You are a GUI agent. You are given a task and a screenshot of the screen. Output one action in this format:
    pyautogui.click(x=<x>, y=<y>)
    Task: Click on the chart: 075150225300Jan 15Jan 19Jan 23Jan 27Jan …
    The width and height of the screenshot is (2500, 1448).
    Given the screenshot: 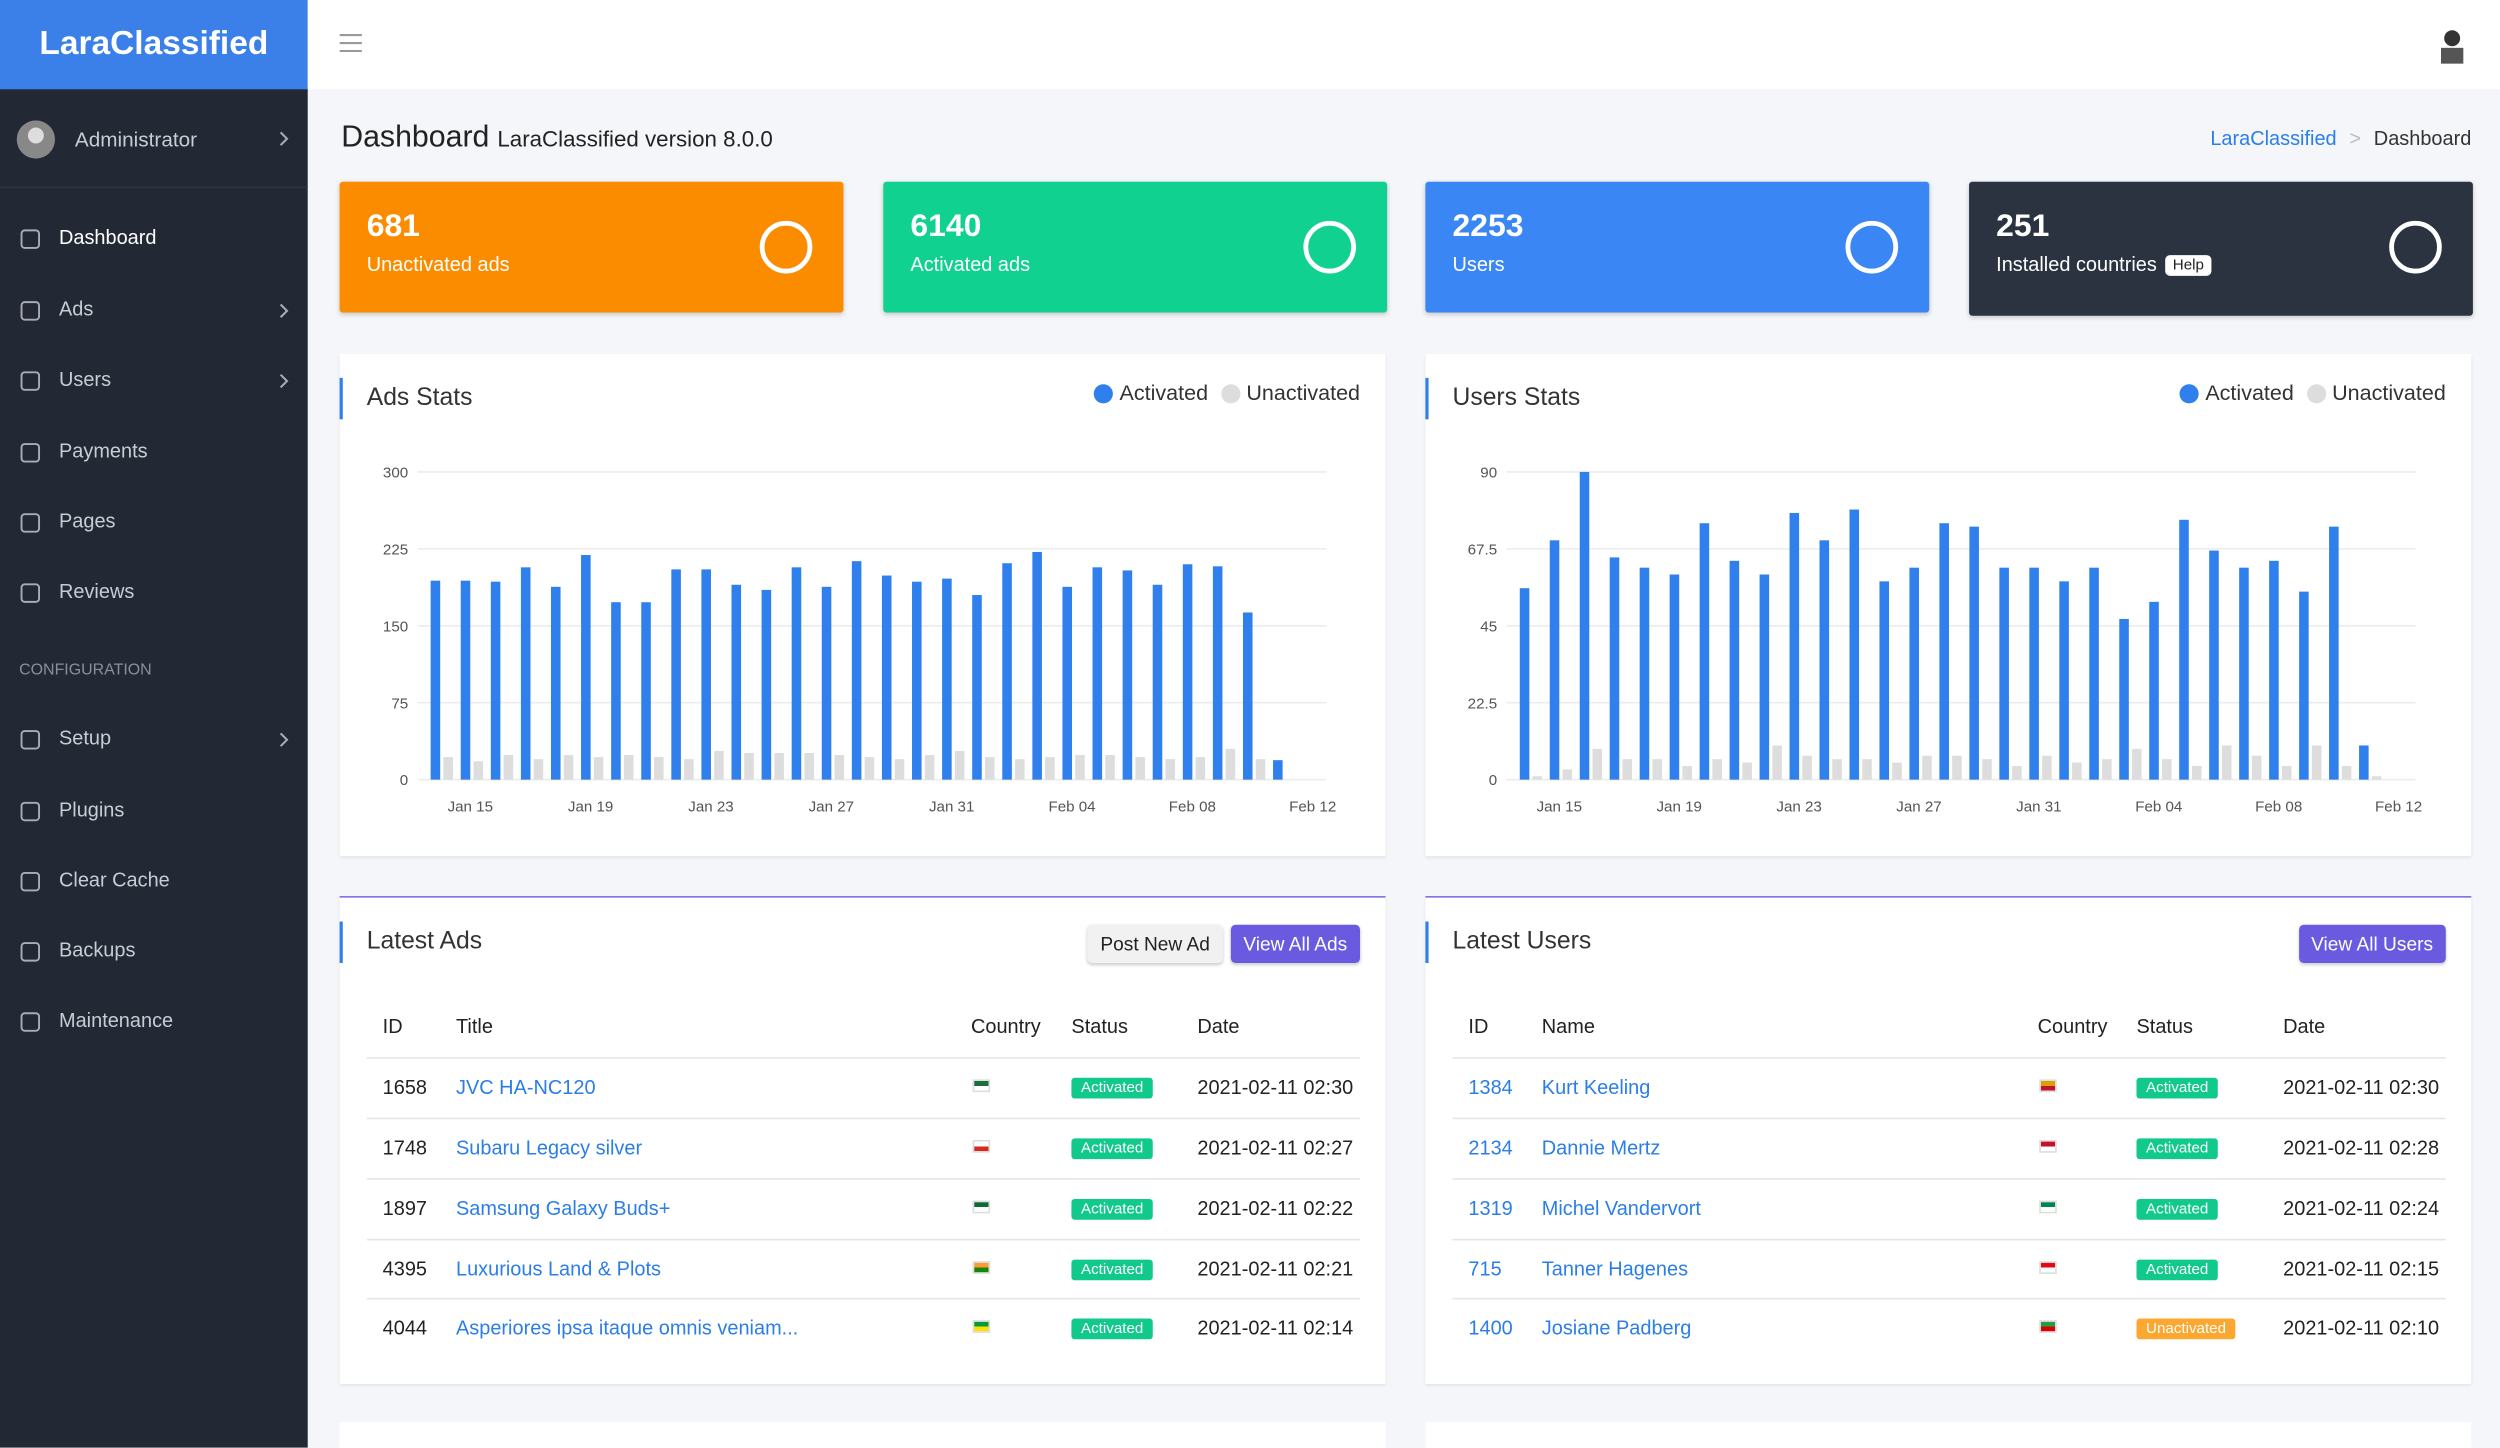 What is the action you would take?
    pyautogui.click(x=863, y=605)
    